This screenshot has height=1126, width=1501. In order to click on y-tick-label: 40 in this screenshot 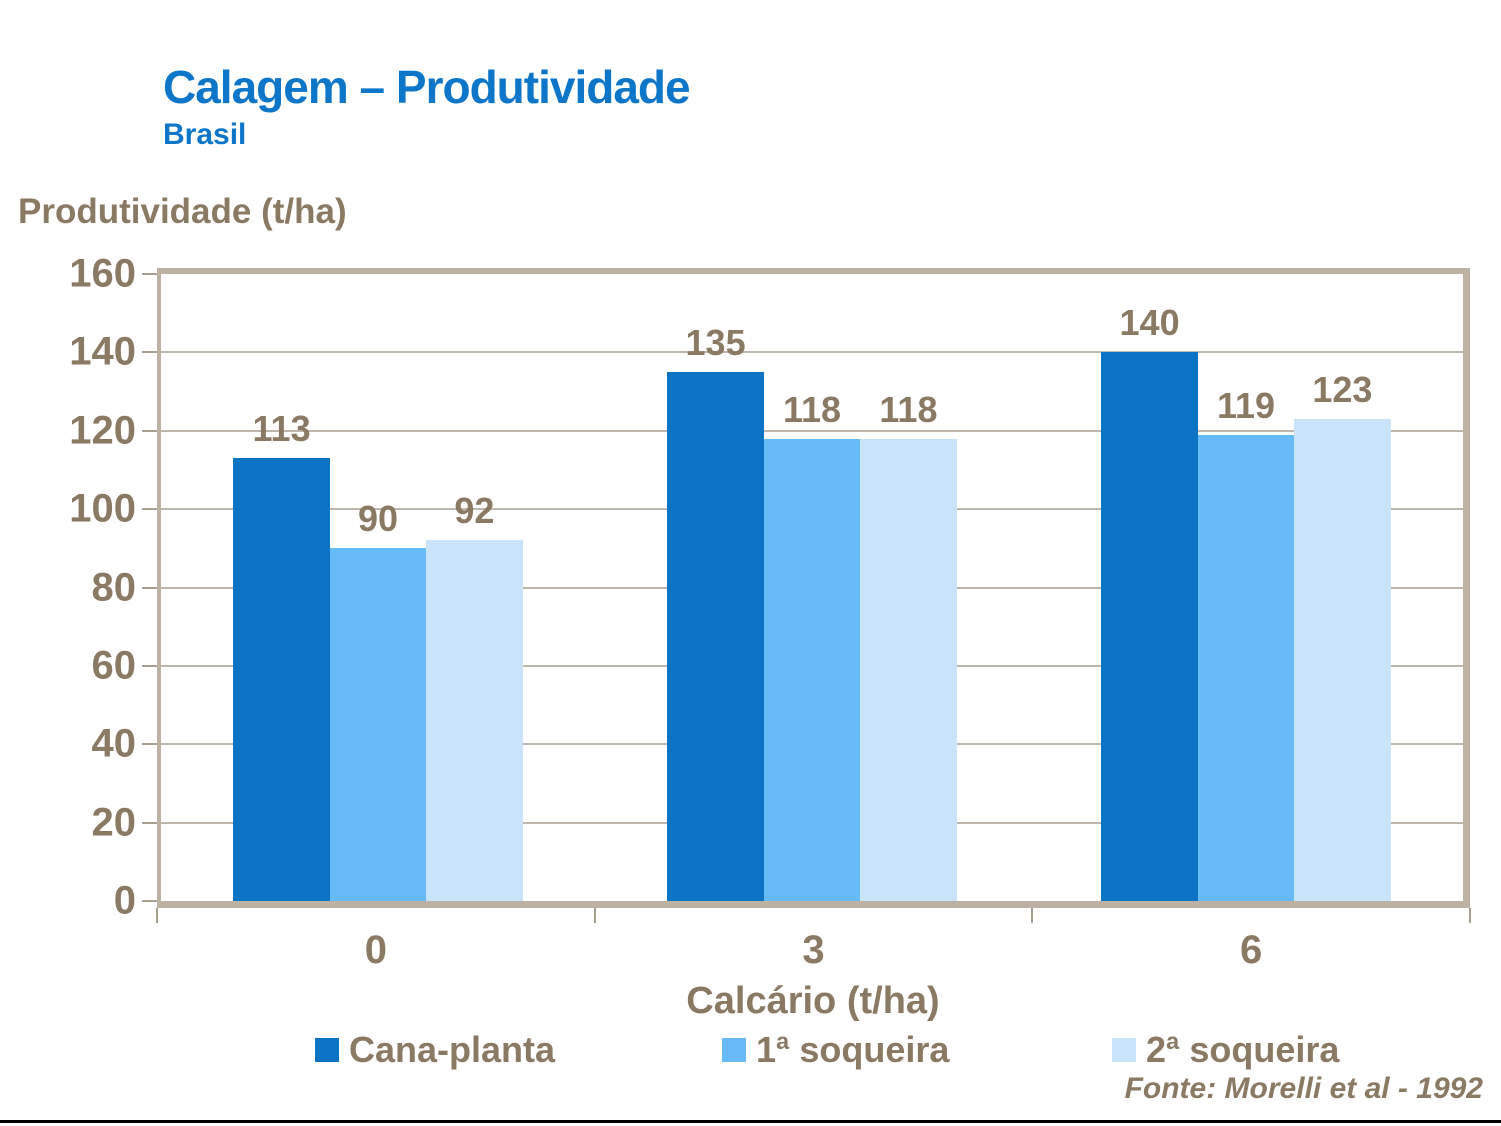, I will do `click(114, 743)`.